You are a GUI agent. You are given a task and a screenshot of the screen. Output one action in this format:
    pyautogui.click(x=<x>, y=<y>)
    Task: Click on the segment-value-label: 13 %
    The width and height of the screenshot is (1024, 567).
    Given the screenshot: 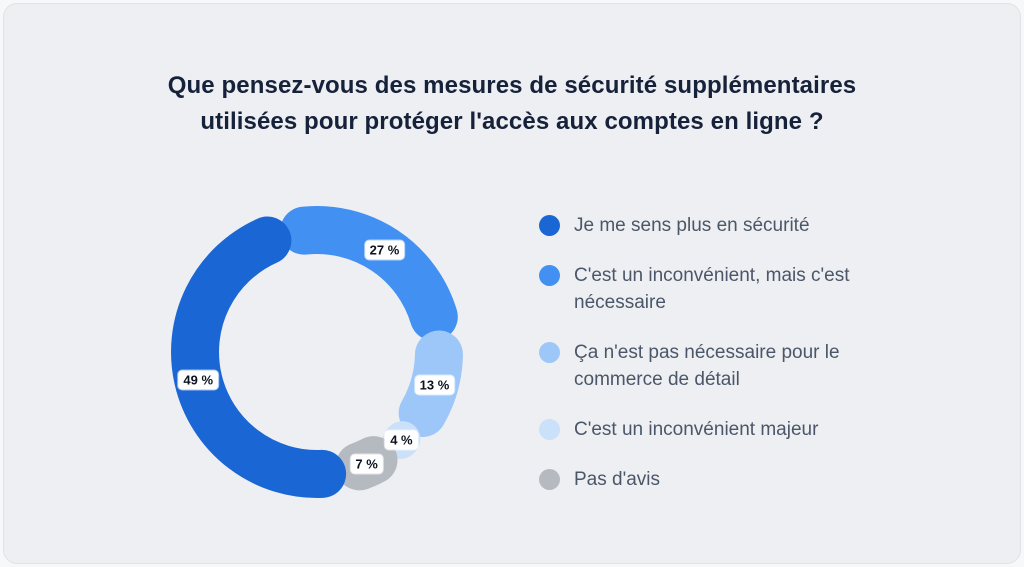 What is the action you would take?
    pyautogui.click(x=434, y=385)
    